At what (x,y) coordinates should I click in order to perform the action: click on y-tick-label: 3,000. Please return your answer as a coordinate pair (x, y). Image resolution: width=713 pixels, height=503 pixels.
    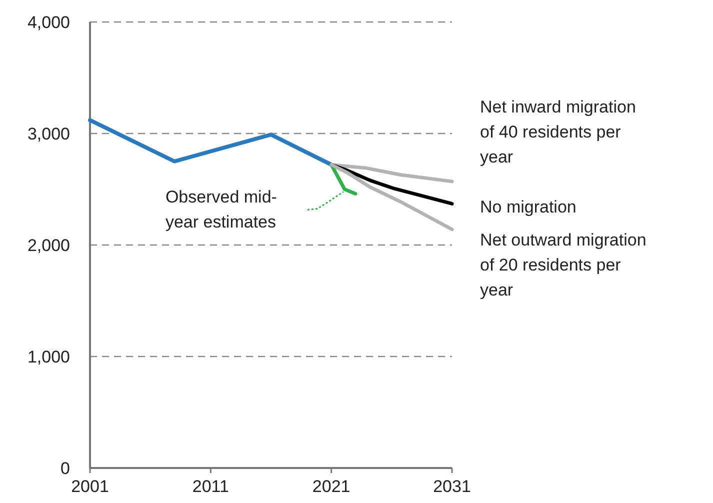
    Looking at the image, I should click on (48, 134).